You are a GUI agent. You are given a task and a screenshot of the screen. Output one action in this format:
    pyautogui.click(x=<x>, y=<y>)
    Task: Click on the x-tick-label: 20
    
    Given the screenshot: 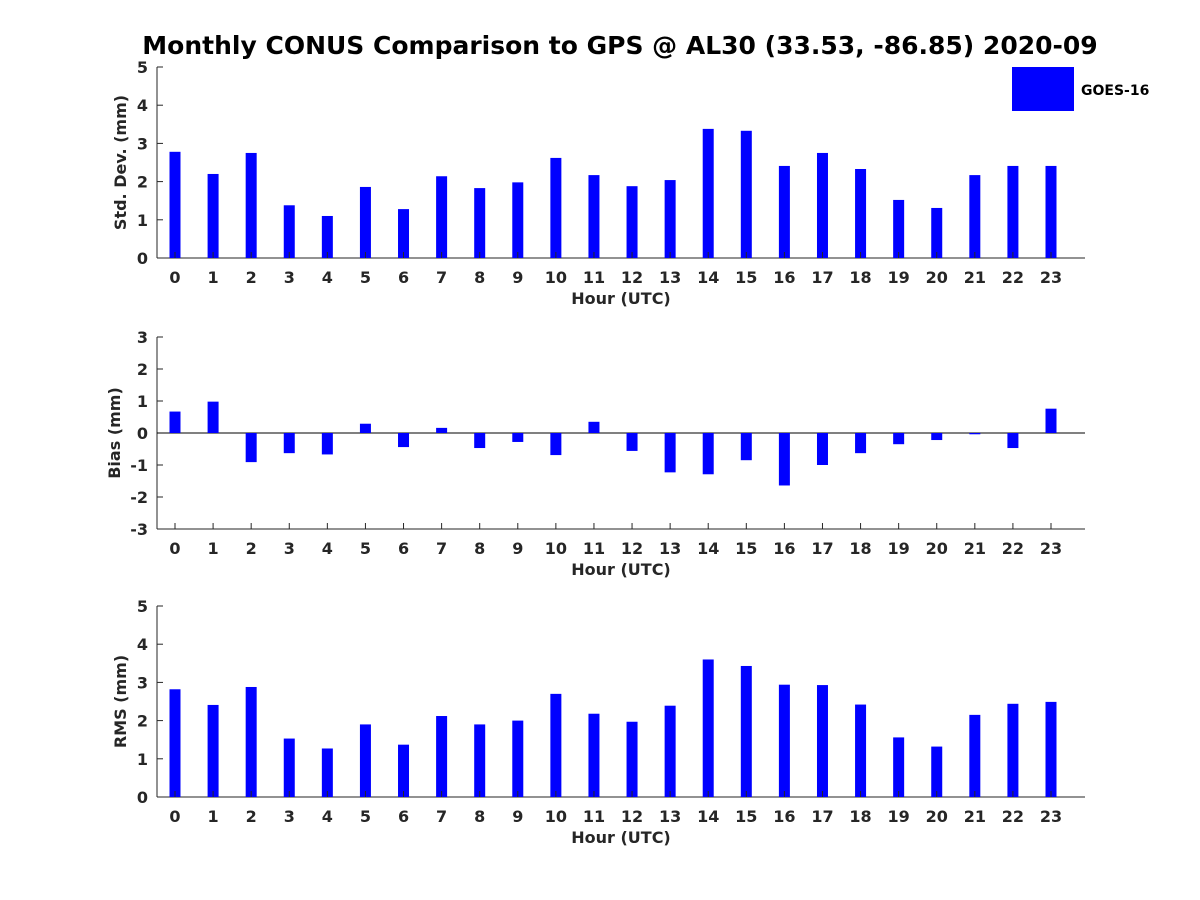 What is the action you would take?
    pyautogui.click(x=937, y=816)
    